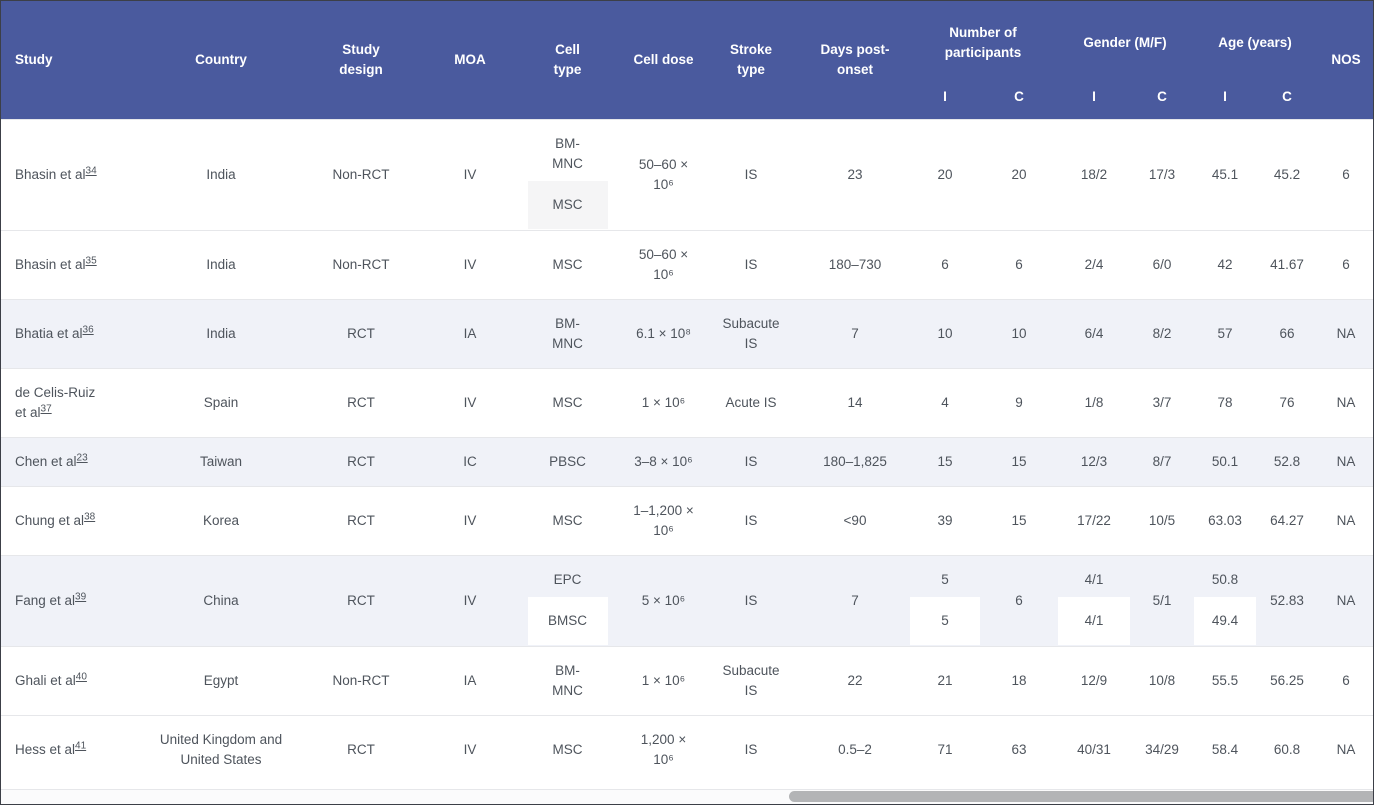 The image size is (1374, 805). Describe the element at coordinates (56, 263) in the screenshot. I see `cell-value: Bhasin et al35` at that location.